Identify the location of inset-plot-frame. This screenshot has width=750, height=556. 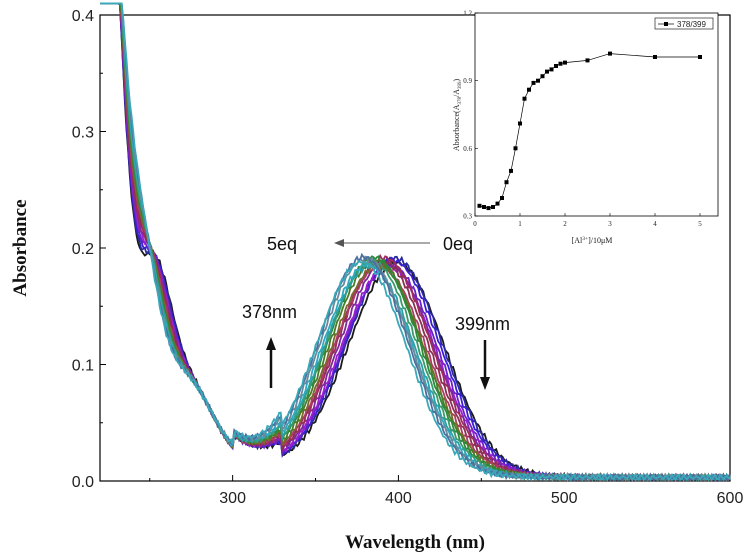
(596, 114).